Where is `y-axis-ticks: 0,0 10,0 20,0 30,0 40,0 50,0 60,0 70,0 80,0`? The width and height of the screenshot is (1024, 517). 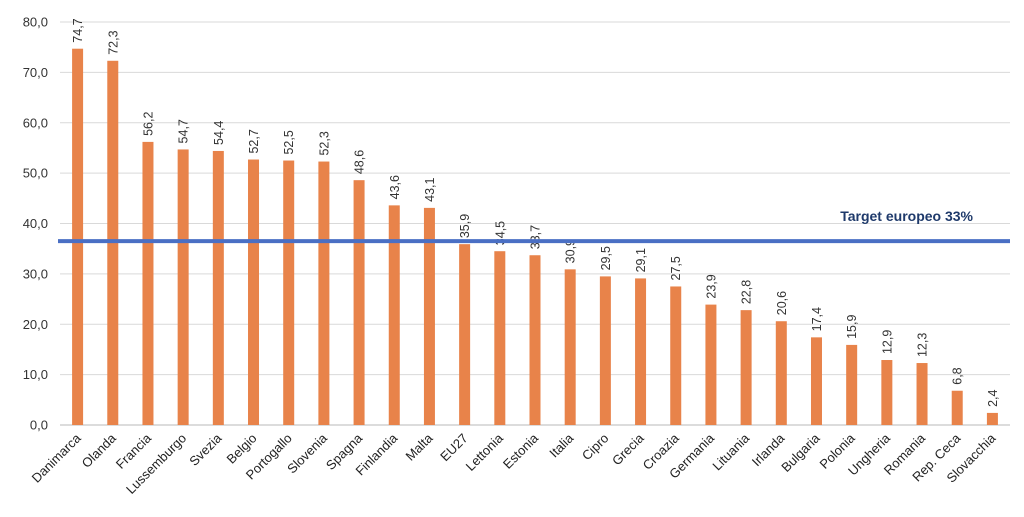 y-axis-ticks: 0,0 10,0 20,0 30,0 40,0 50,0 60,0 70,0 80,0 is located at coordinates (35, 224).